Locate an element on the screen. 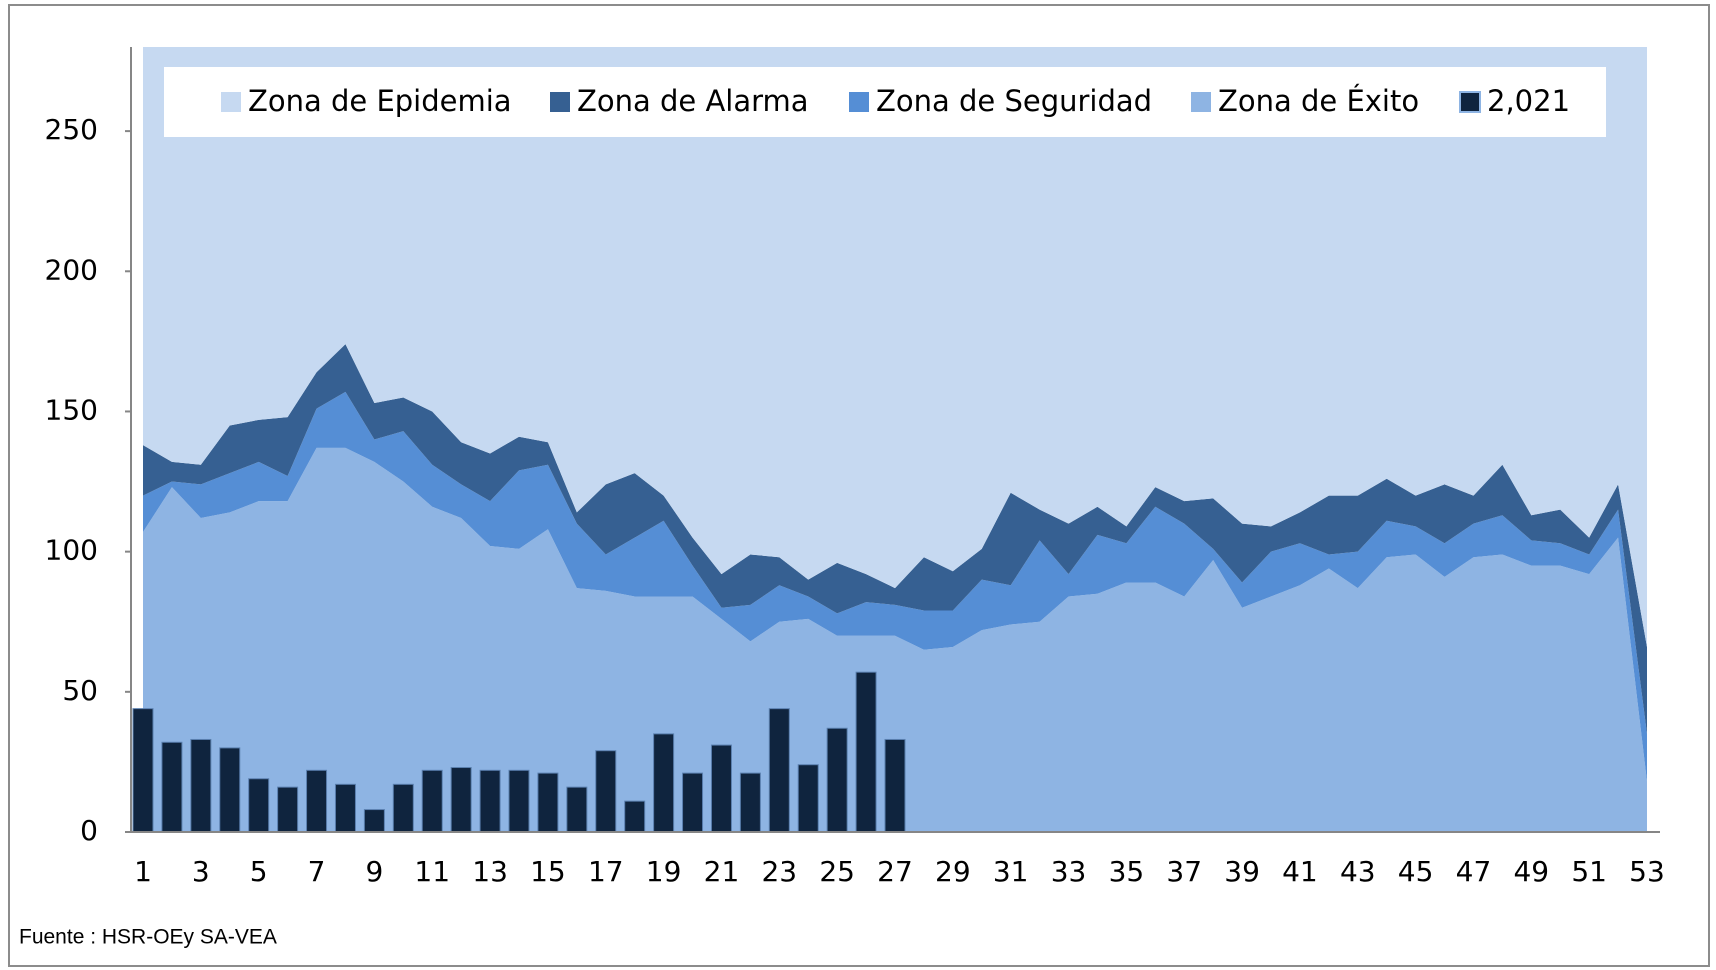 This screenshot has width=1716, height=970. y-tick-label: 150 is located at coordinates (71, 409).